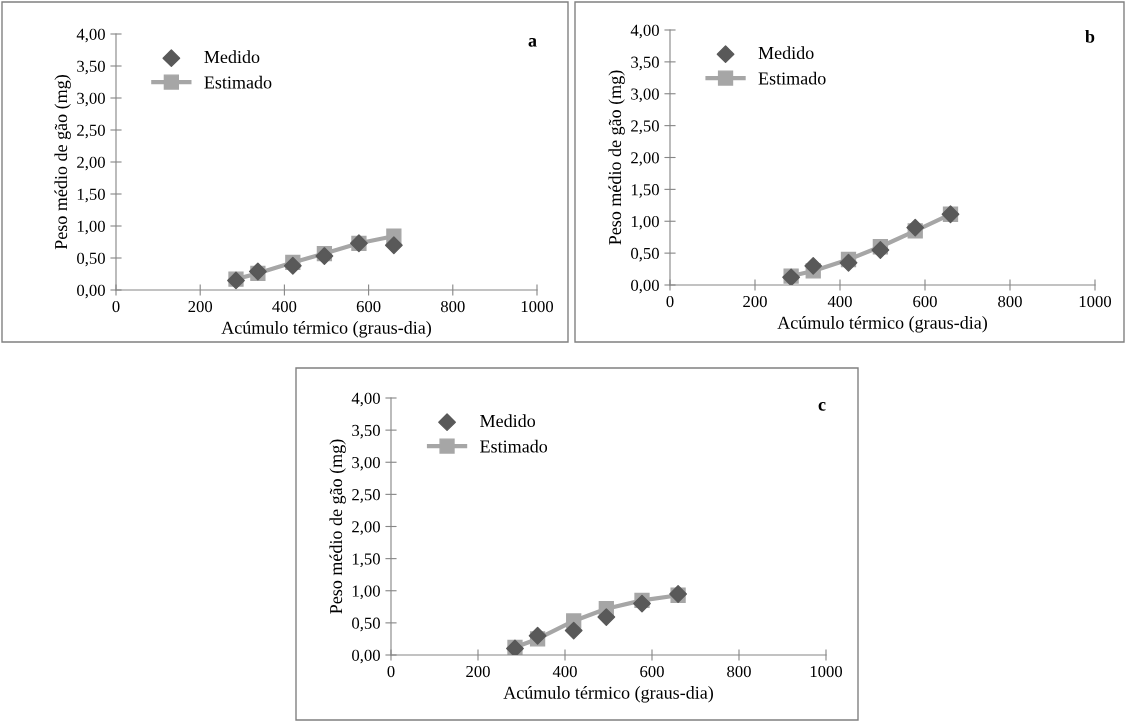 The height and width of the screenshot is (722, 1126). I want to click on chart-title: b, so click(1090, 36).